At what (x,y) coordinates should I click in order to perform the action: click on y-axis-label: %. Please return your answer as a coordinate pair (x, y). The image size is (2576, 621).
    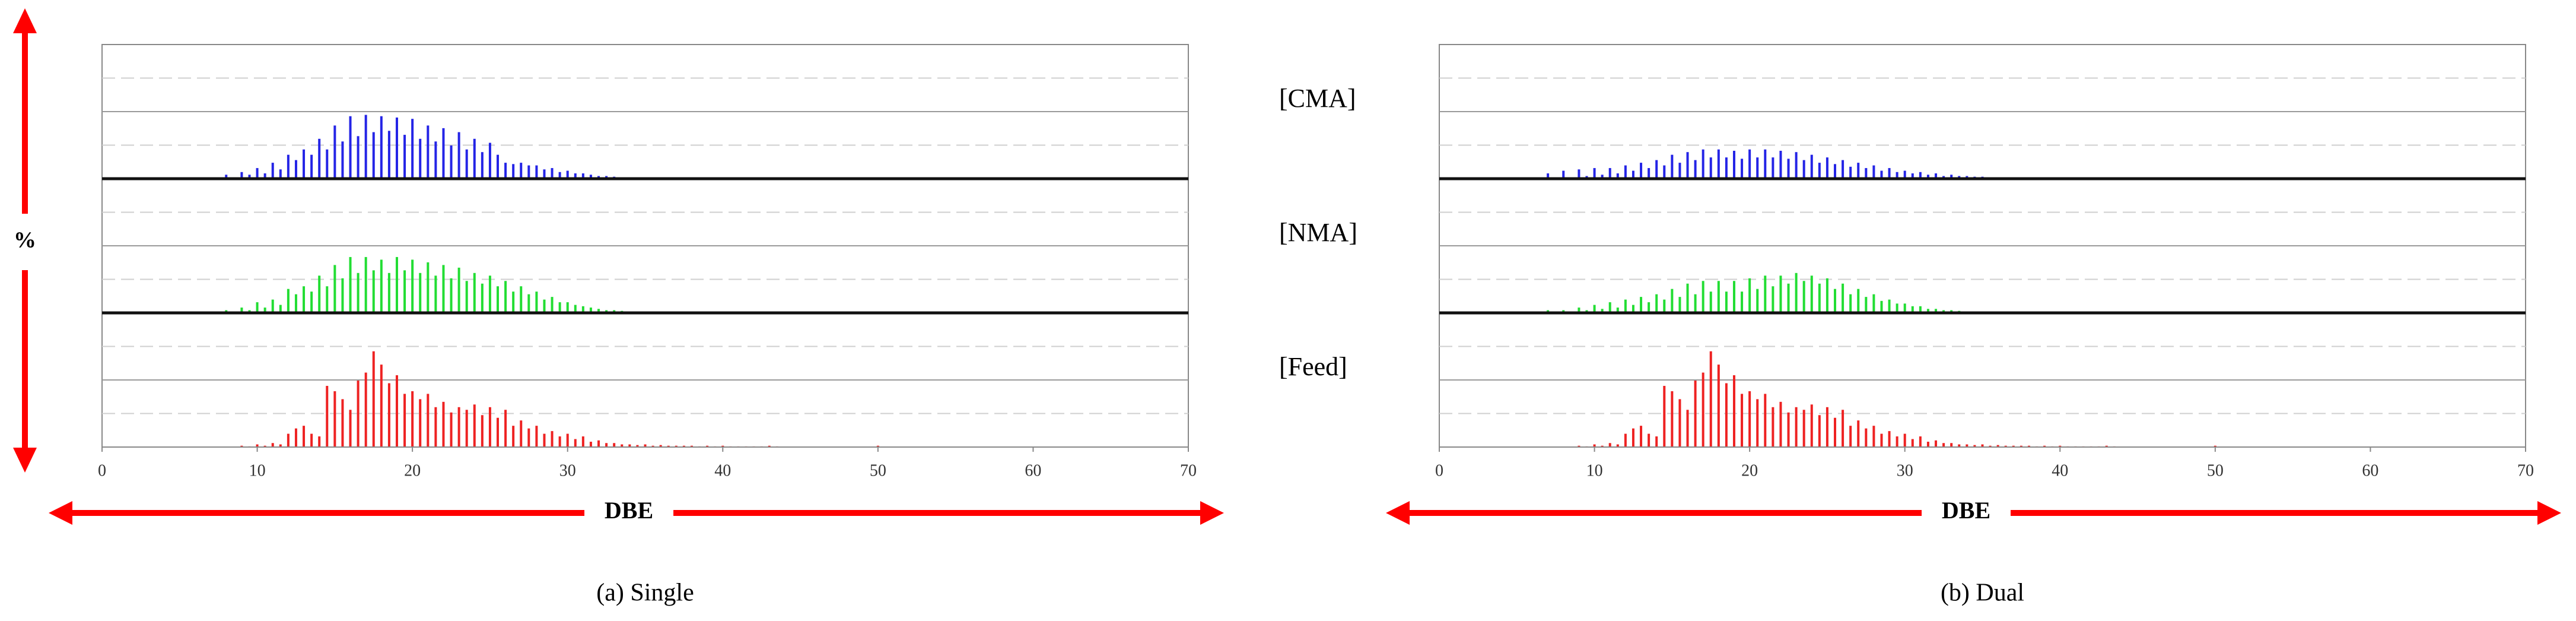
    Looking at the image, I should click on (25, 240).